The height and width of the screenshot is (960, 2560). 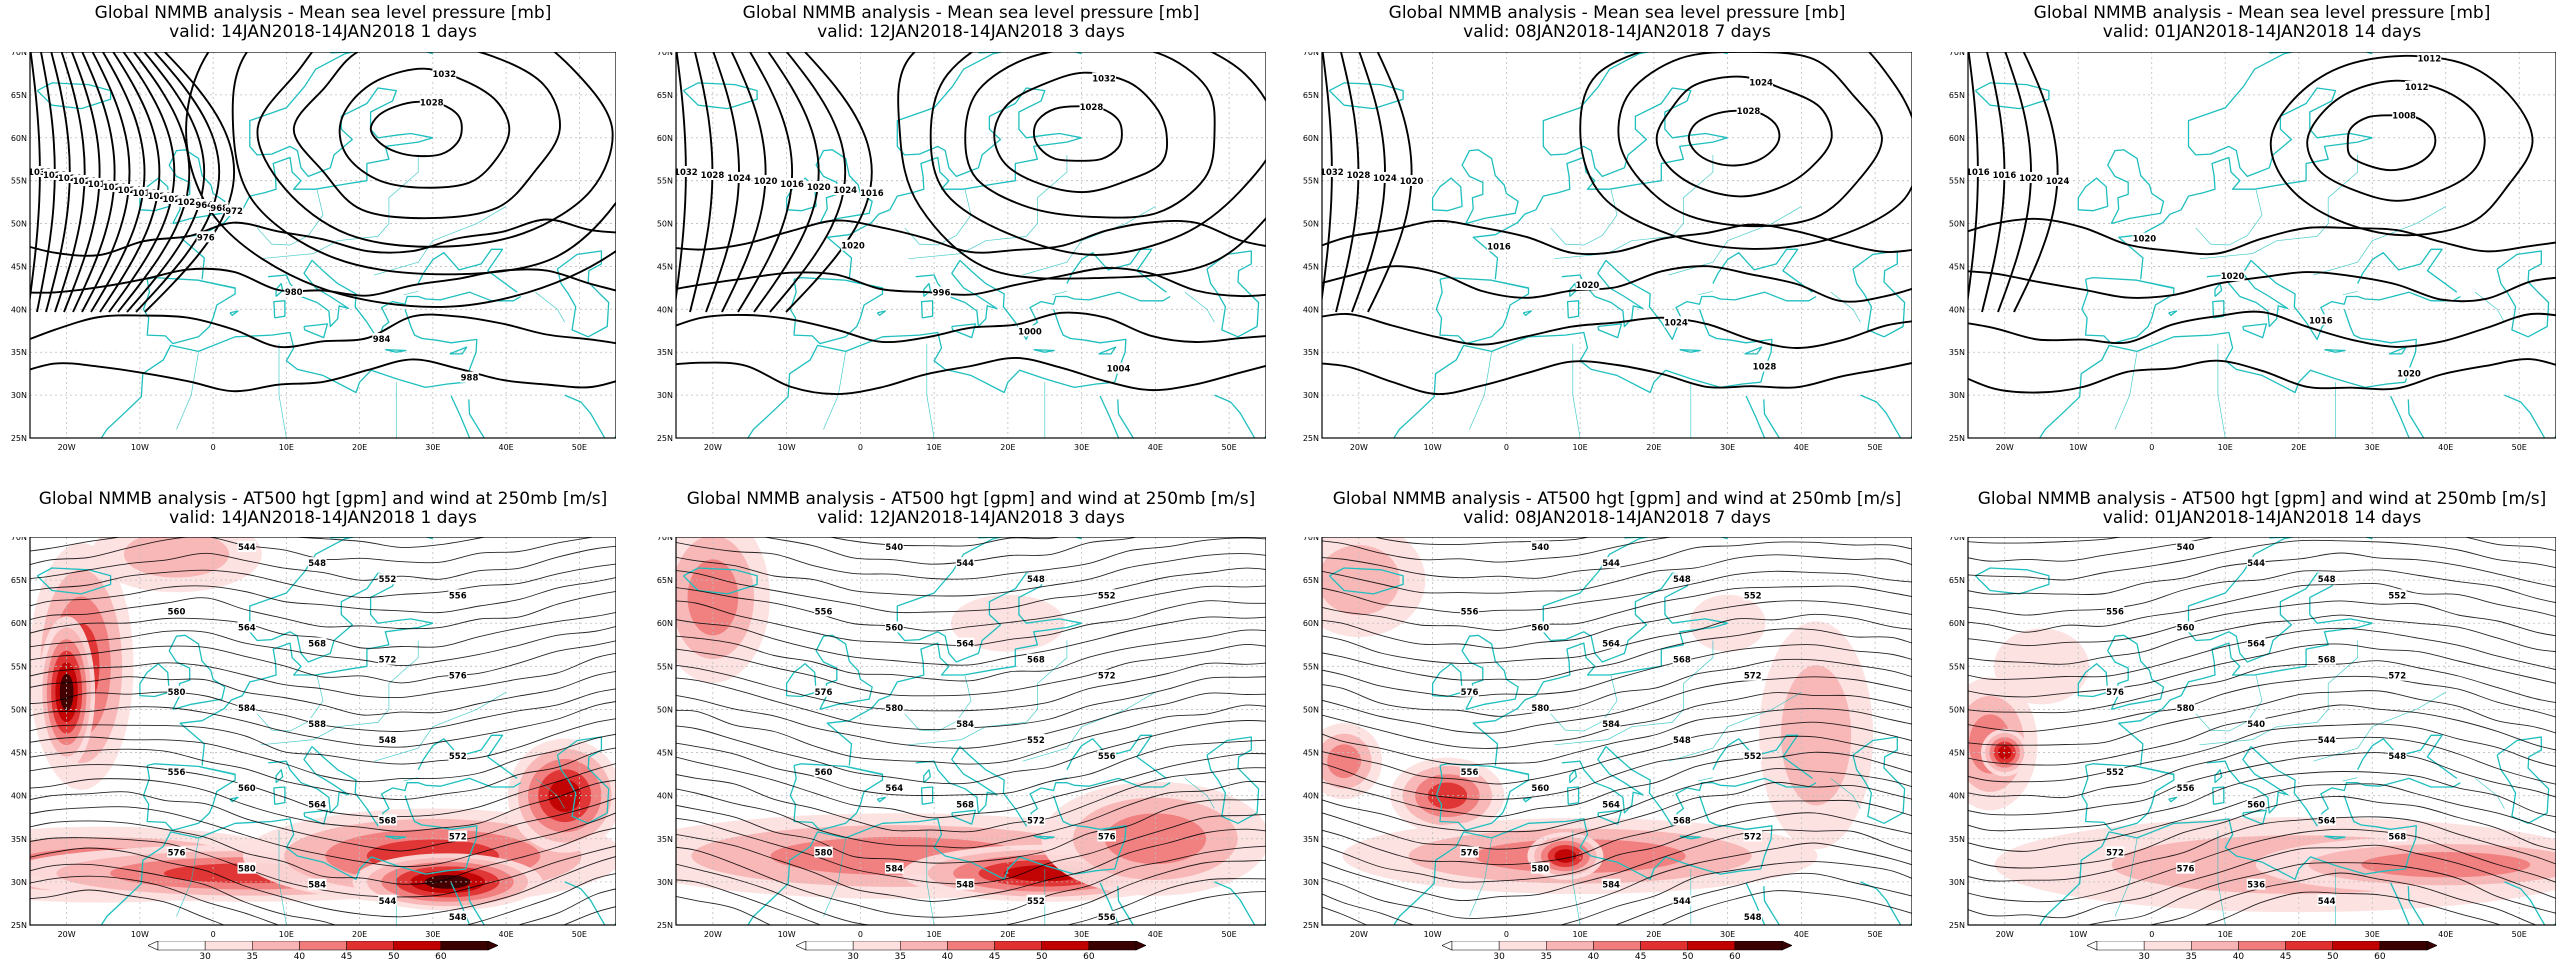 I want to click on contour-label: 1016, so click(x=792, y=185).